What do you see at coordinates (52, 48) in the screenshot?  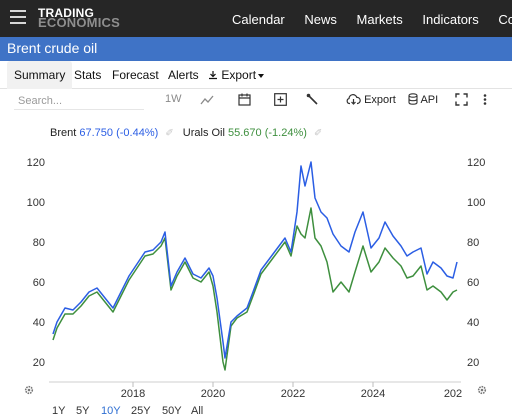 I see `page-title: Brent crude oil` at bounding box center [52, 48].